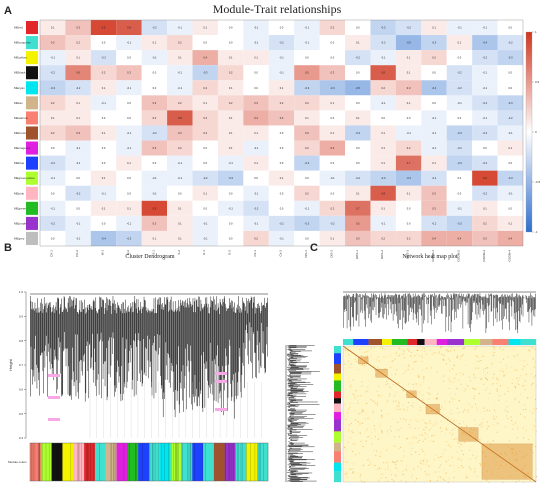 This screenshot has height=490, width=550. What do you see at coordinates (510, 103) in the screenshot?
I see `cell-value: -0.3` at bounding box center [510, 103].